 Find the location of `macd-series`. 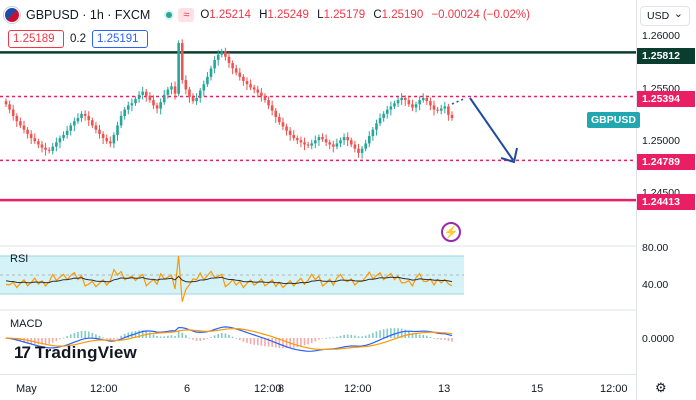

macd-series is located at coordinates (229, 339).